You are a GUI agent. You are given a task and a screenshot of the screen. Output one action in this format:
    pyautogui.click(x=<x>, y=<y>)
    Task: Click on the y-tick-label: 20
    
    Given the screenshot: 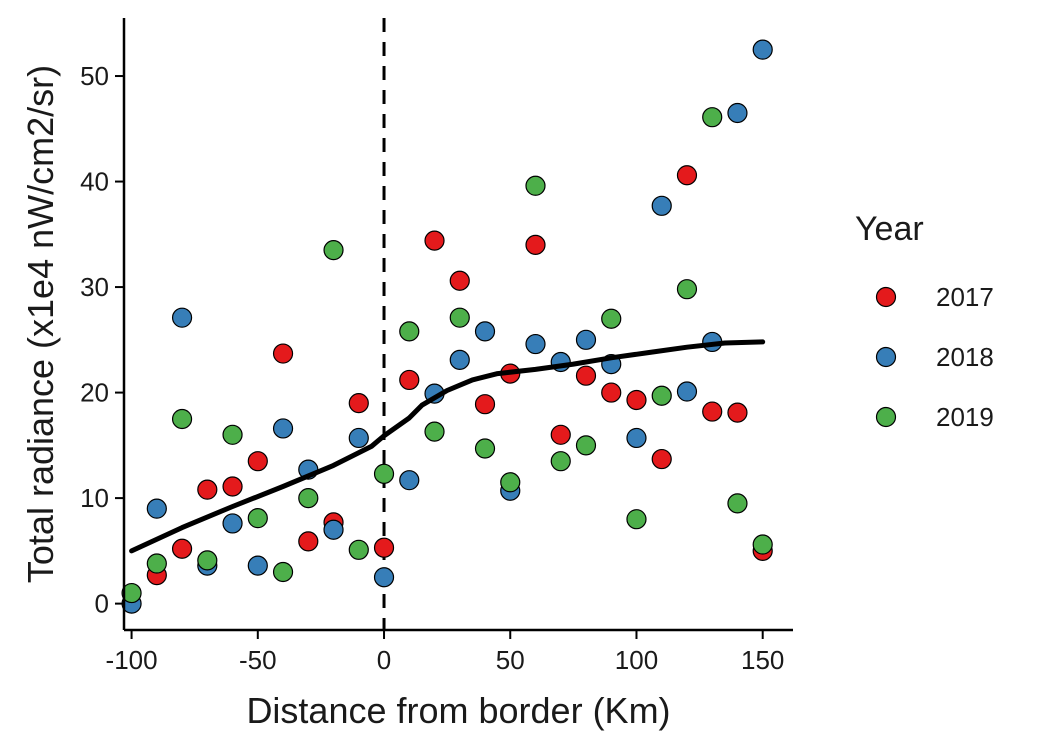 What is the action you would take?
    pyautogui.click(x=94, y=393)
    